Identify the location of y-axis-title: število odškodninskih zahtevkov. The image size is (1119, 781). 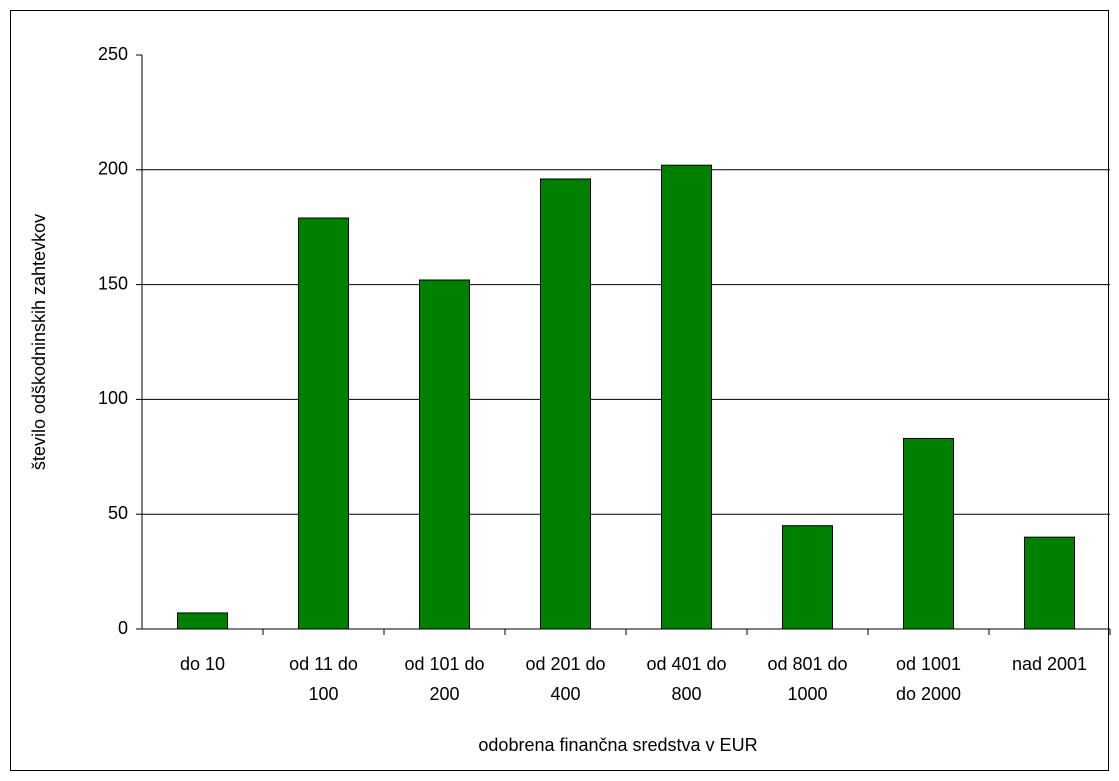
(39, 342).